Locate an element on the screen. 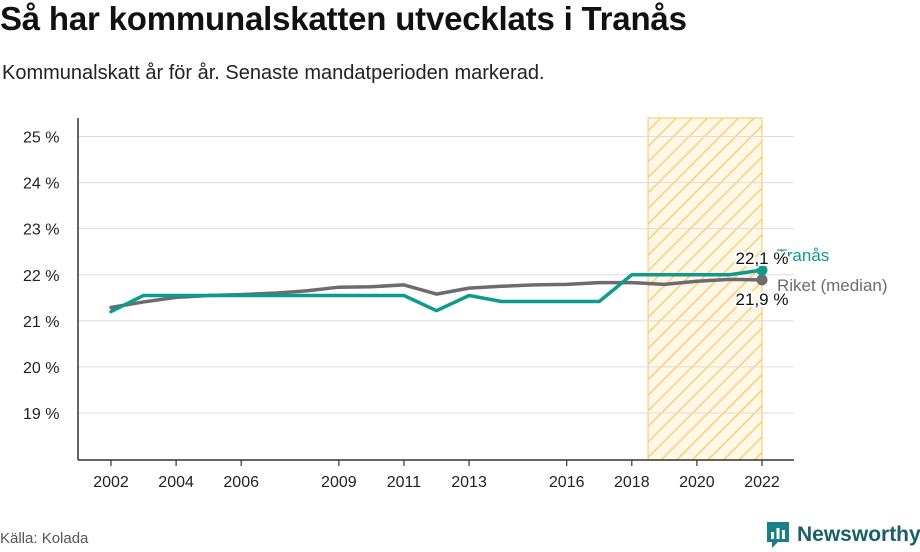 This screenshot has height=552, width=920. x-tick-label: 2002 is located at coordinates (111, 482).